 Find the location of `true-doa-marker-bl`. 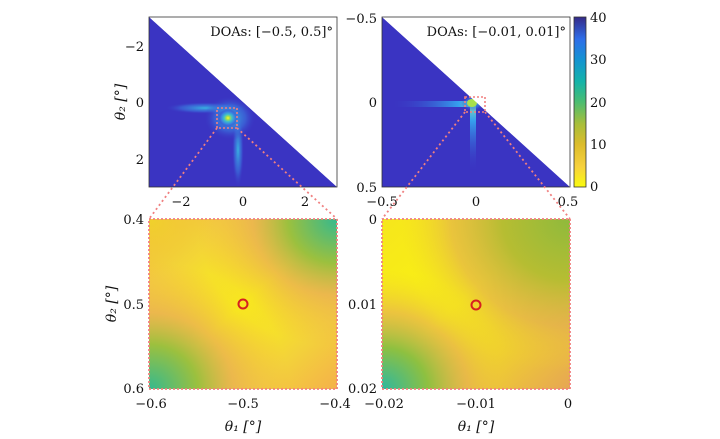

true-doa-marker-bl is located at coordinates (243, 304).